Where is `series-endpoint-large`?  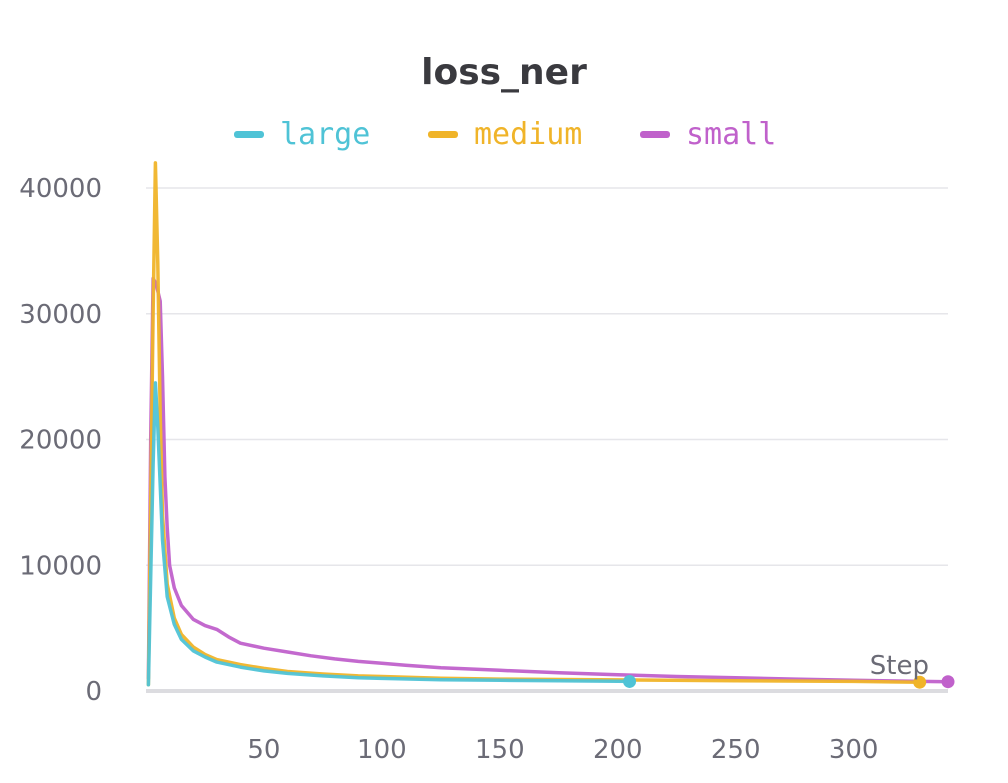
series-endpoint-large is located at coordinates (630, 681).